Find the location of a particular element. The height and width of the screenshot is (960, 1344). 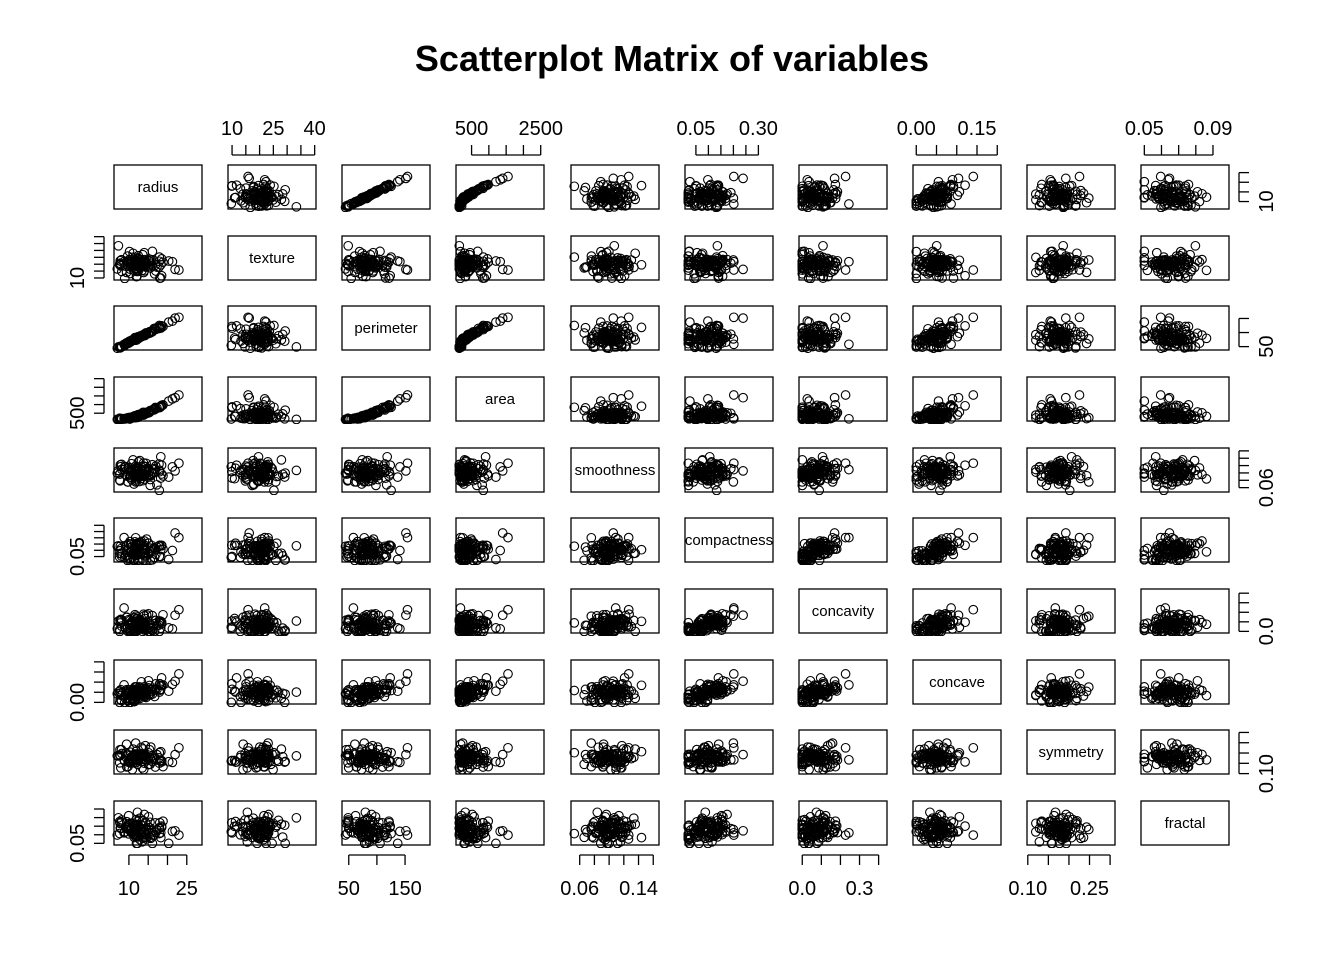

panel-area-vs-concavity is located at coordinates (842, 400).